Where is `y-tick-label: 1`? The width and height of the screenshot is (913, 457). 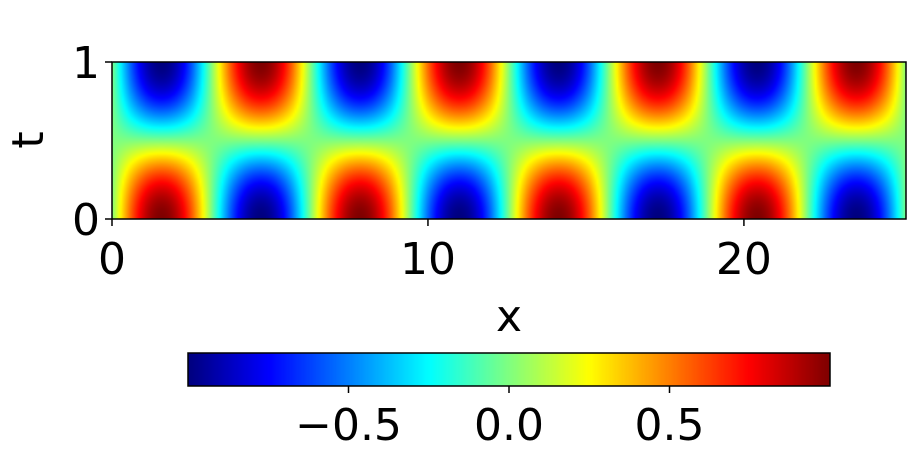 y-tick-label: 1 is located at coordinates (86, 63).